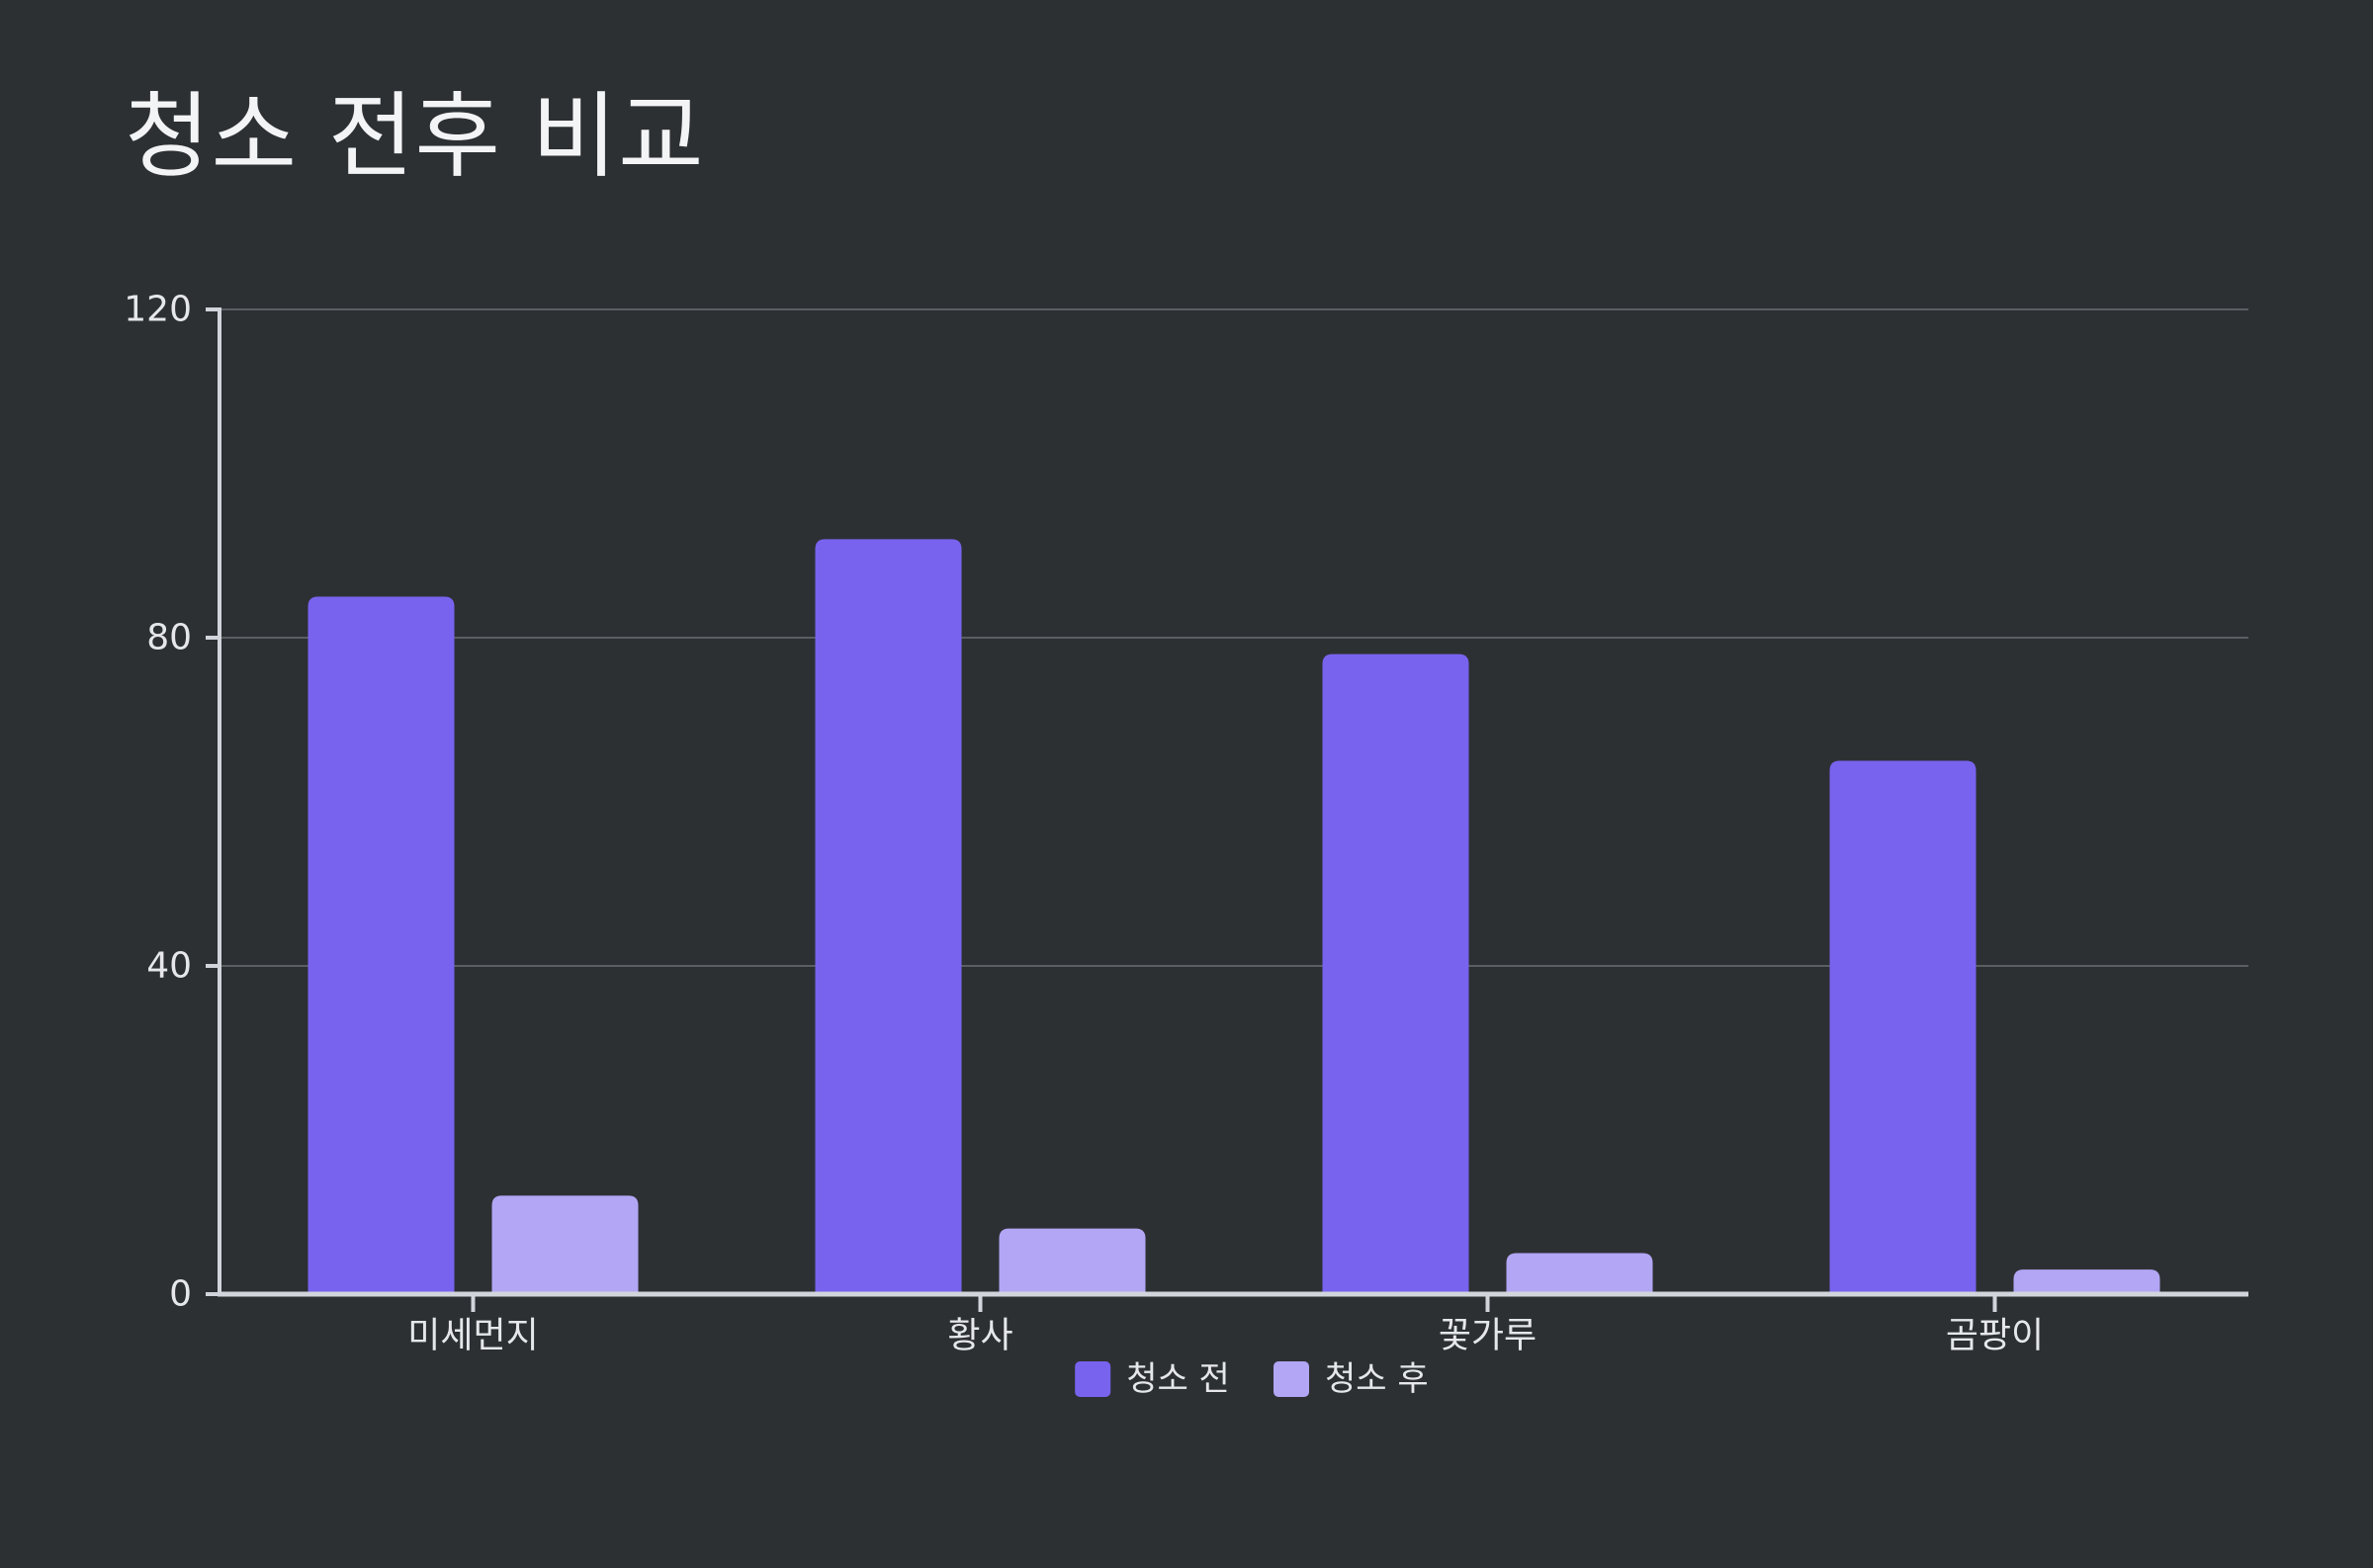 The width and height of the screenshot is (2373, 1568). I want to click on y-tick-label: 80, so click(169, 638).